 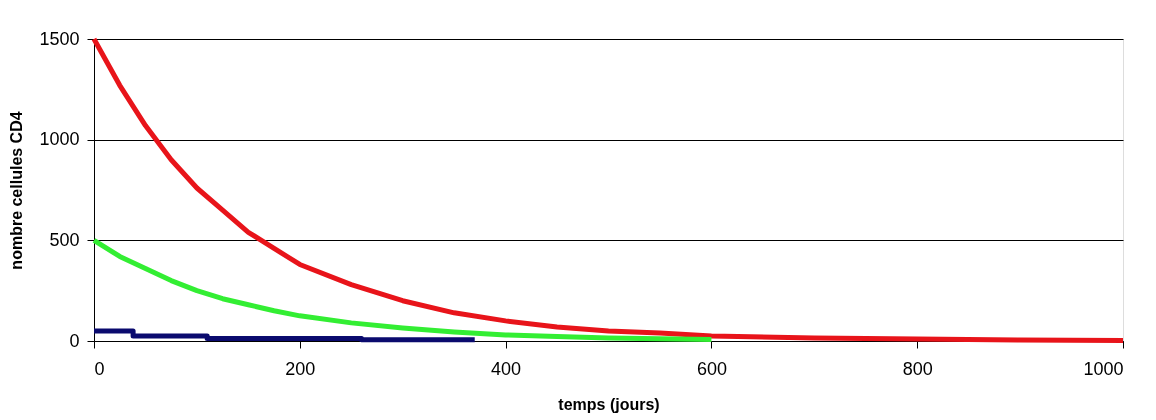 I want to click on x-tick-label: 400, so click(x=506, y=368).